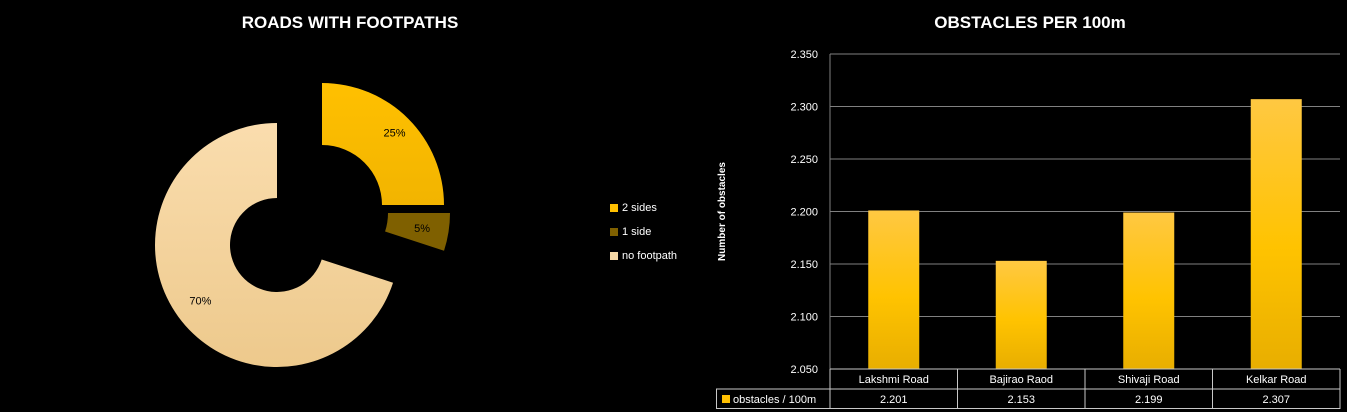  What do you see at coordinates (422, 229) in the screenshot?
I see `donut-data-label: 5%` at bounding box center [422, 229].